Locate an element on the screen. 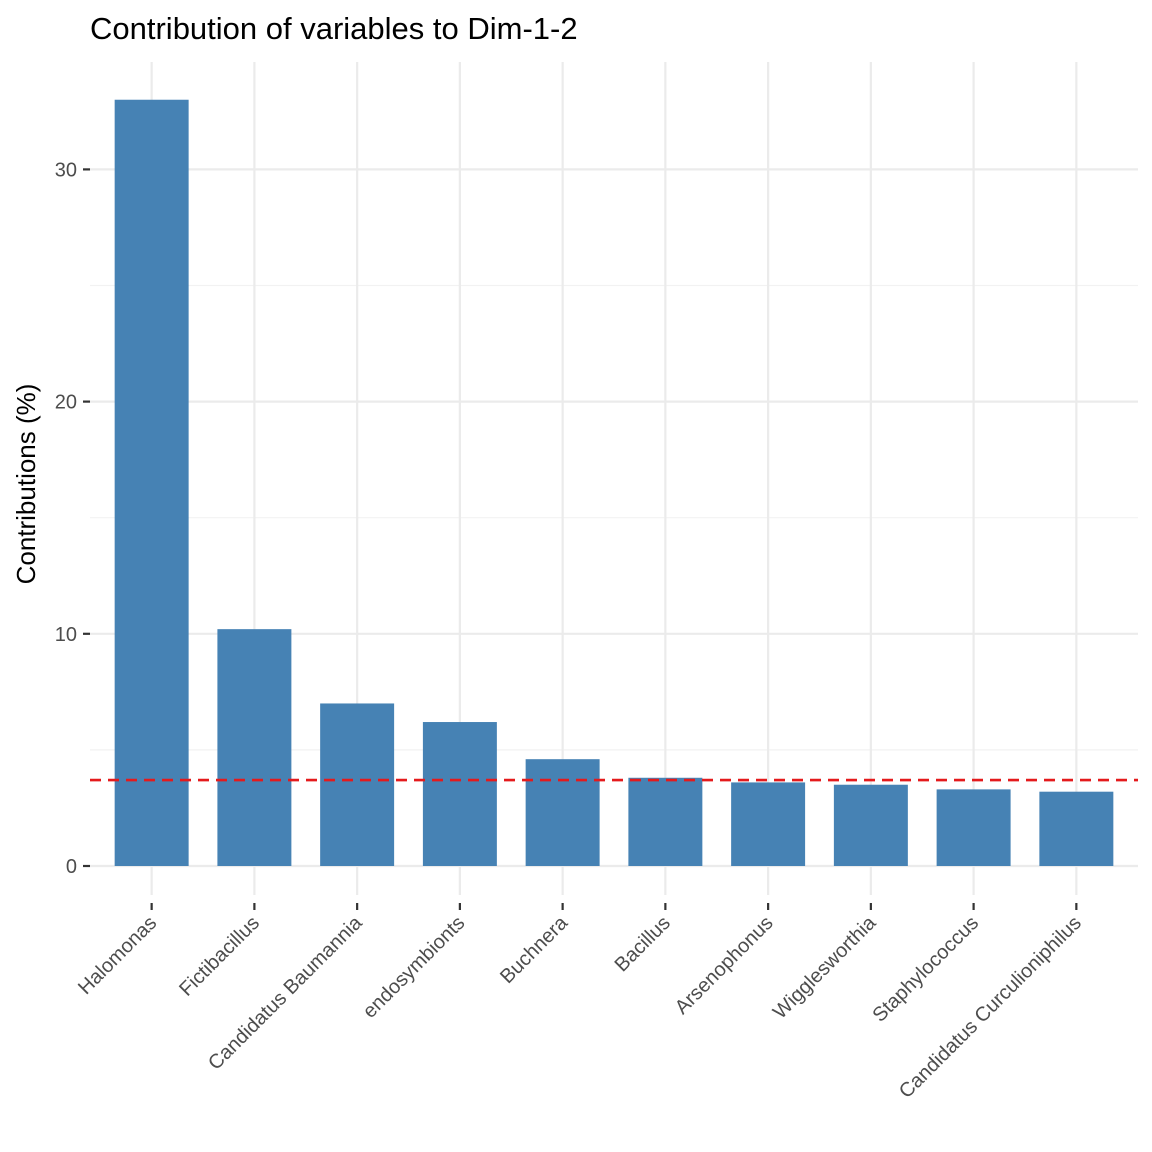  chart-title: Contribution of variables to Dim-1-2 is located at coordinates (334, 28).